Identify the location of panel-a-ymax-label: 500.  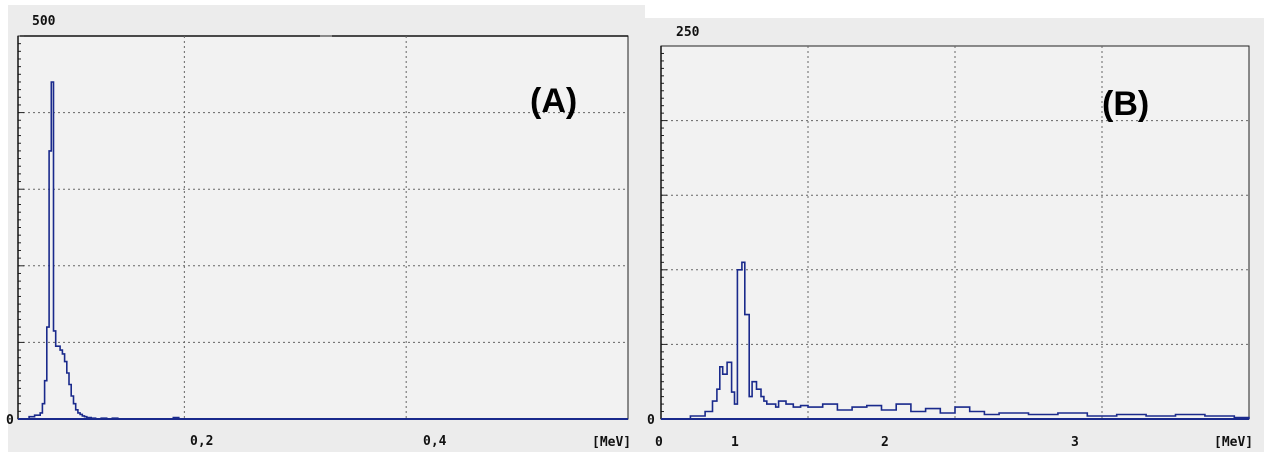
(44, 21).